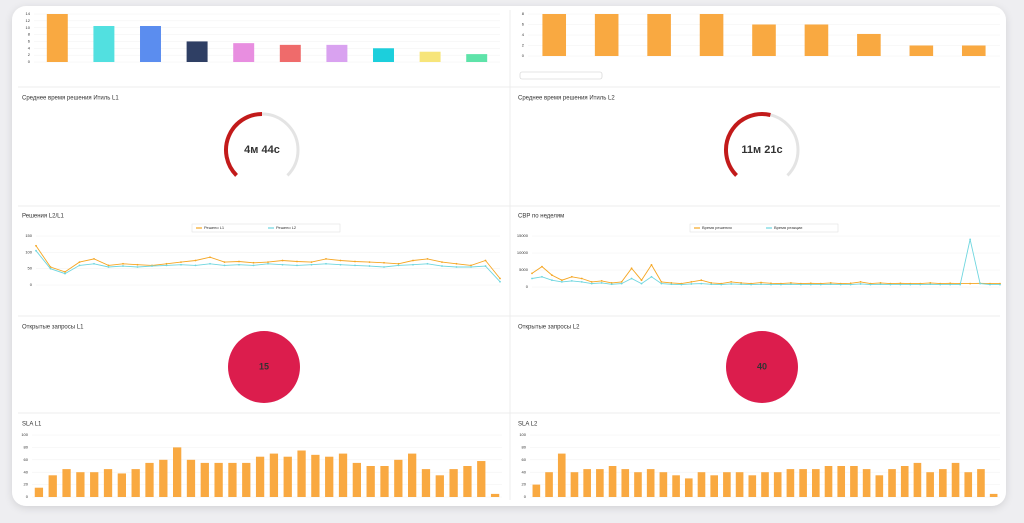 This screenshot has width=1024, height=523. I want to click on chart-title: Среднее время решения Итиль L2, so click(566, 99).